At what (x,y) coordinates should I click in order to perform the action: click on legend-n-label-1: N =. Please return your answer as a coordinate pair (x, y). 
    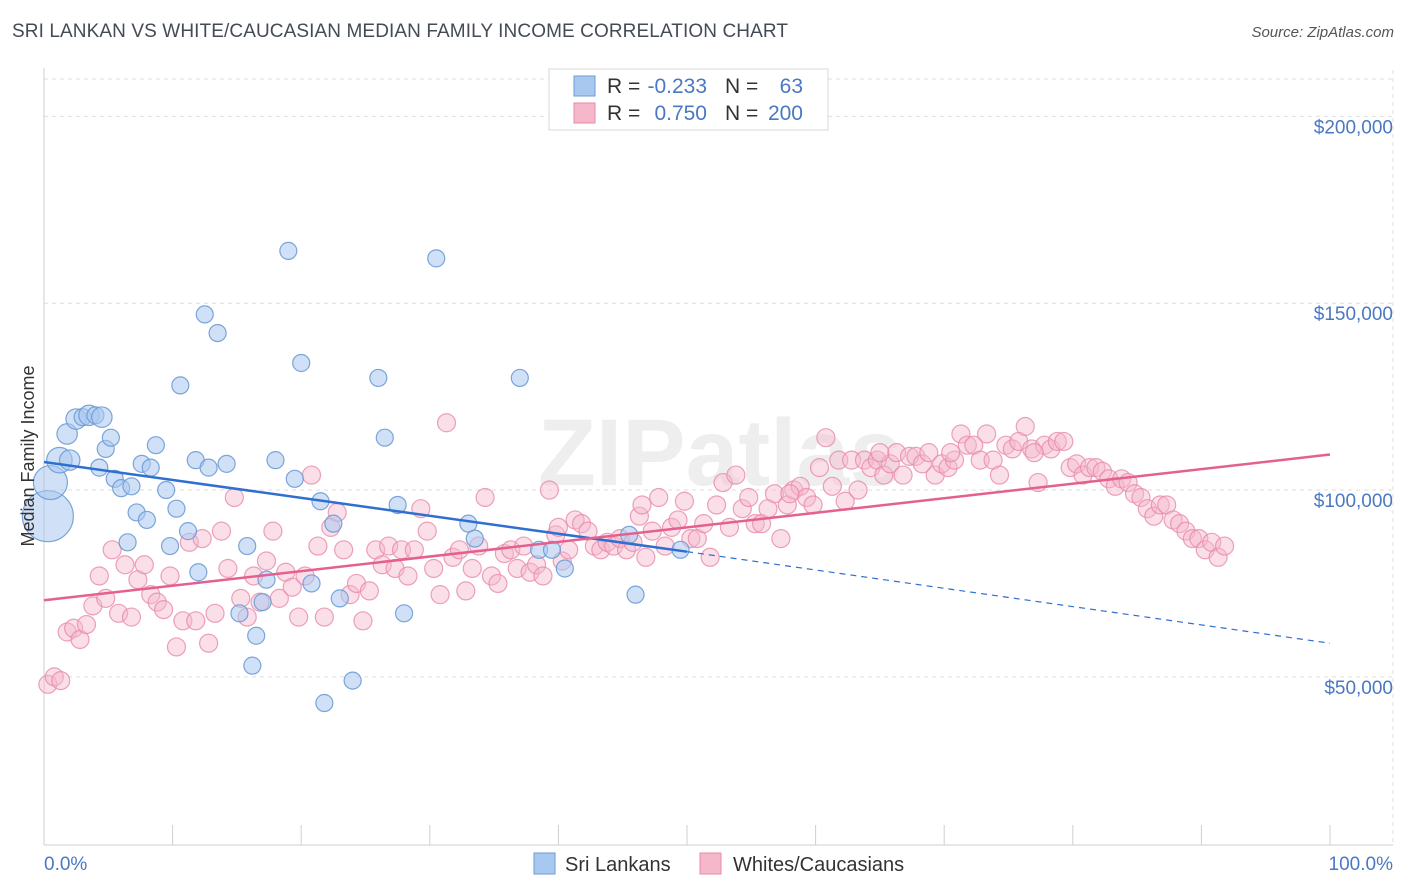
    Looking at the image, I should click on (741, 86).